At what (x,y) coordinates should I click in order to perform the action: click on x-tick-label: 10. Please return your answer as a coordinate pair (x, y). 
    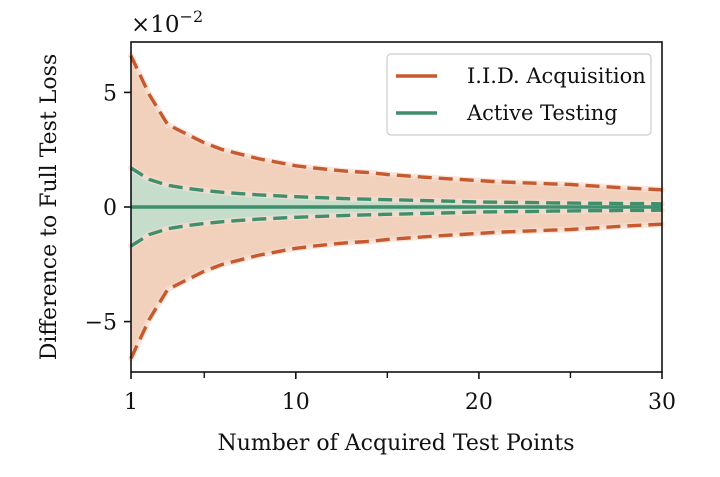
    Looking at the image, I should click on (296, 402).